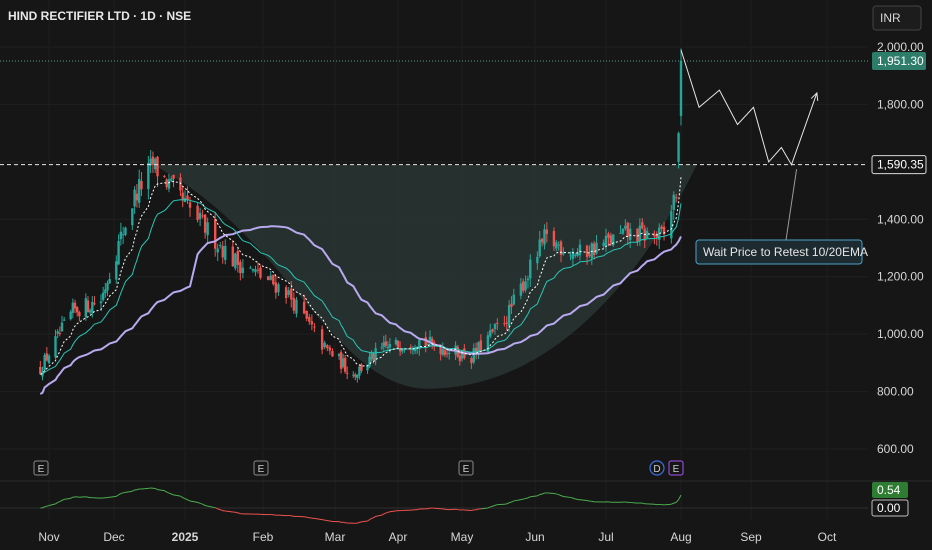  What do you see at coordinates (398, 537) in the screenshot?
I see `x-tick-label: Apr` at bounding box center [398, 537].